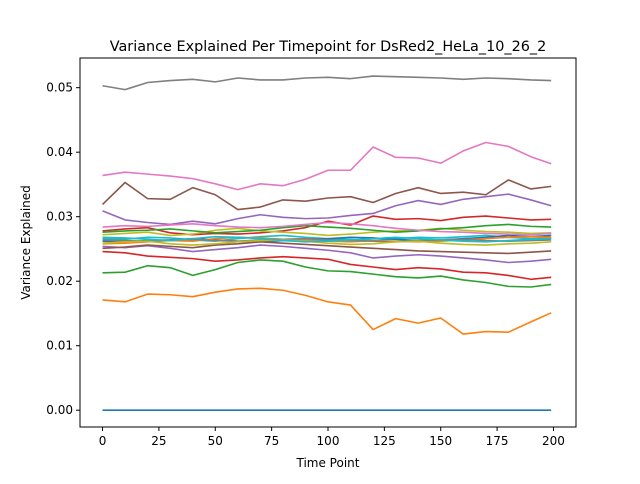 The height and width of the screenshot is (484, 640). Describe the element at coordinates (328, 441) in the screenshot. I see `x-tick-label: 100` at that location.